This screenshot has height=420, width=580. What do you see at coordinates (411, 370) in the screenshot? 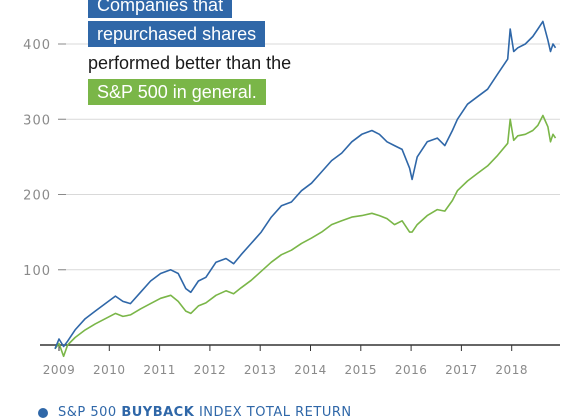
I see `x-tick-label-2016: 2016` at bounding box center [411, 370].